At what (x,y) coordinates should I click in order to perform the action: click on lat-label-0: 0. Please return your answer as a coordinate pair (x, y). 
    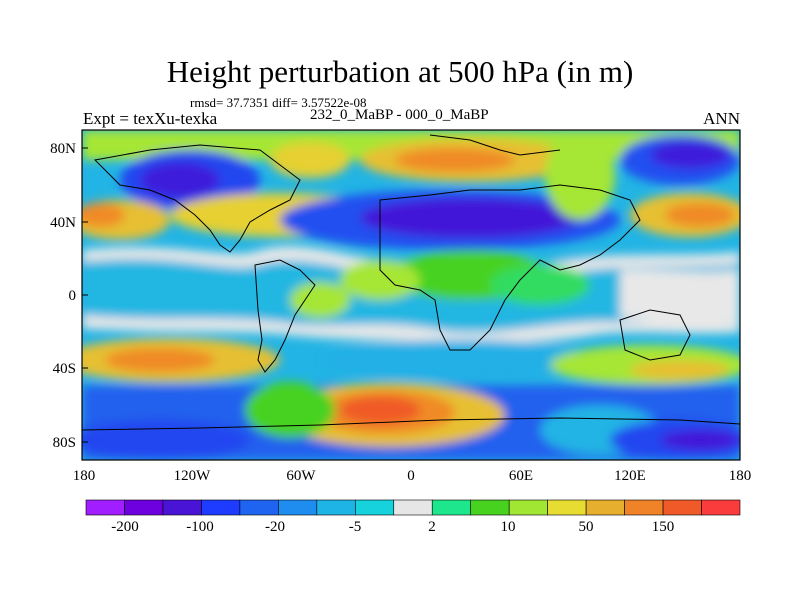
    Looking at the image, I should click on (73, 296).